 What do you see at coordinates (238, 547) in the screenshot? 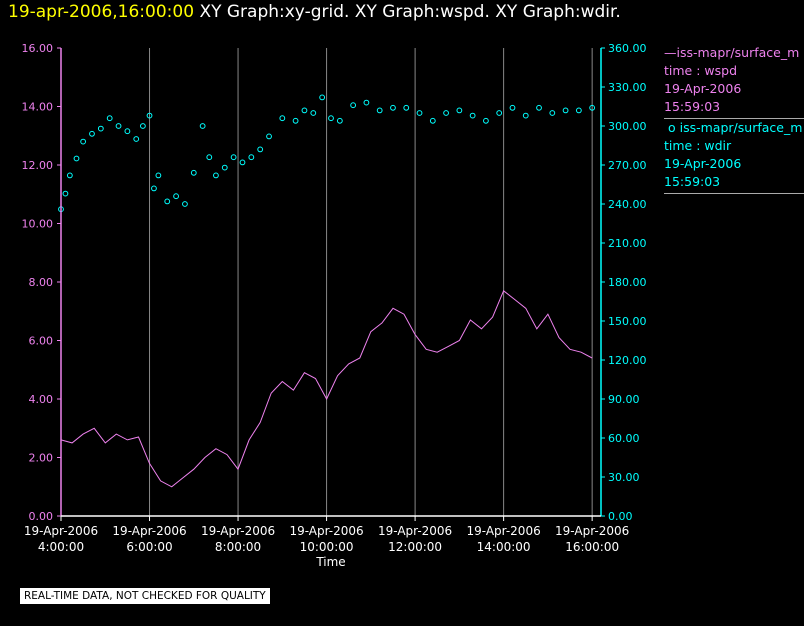
I see `x-tick-time: 8:00:00` at bounding box center [238, 547].